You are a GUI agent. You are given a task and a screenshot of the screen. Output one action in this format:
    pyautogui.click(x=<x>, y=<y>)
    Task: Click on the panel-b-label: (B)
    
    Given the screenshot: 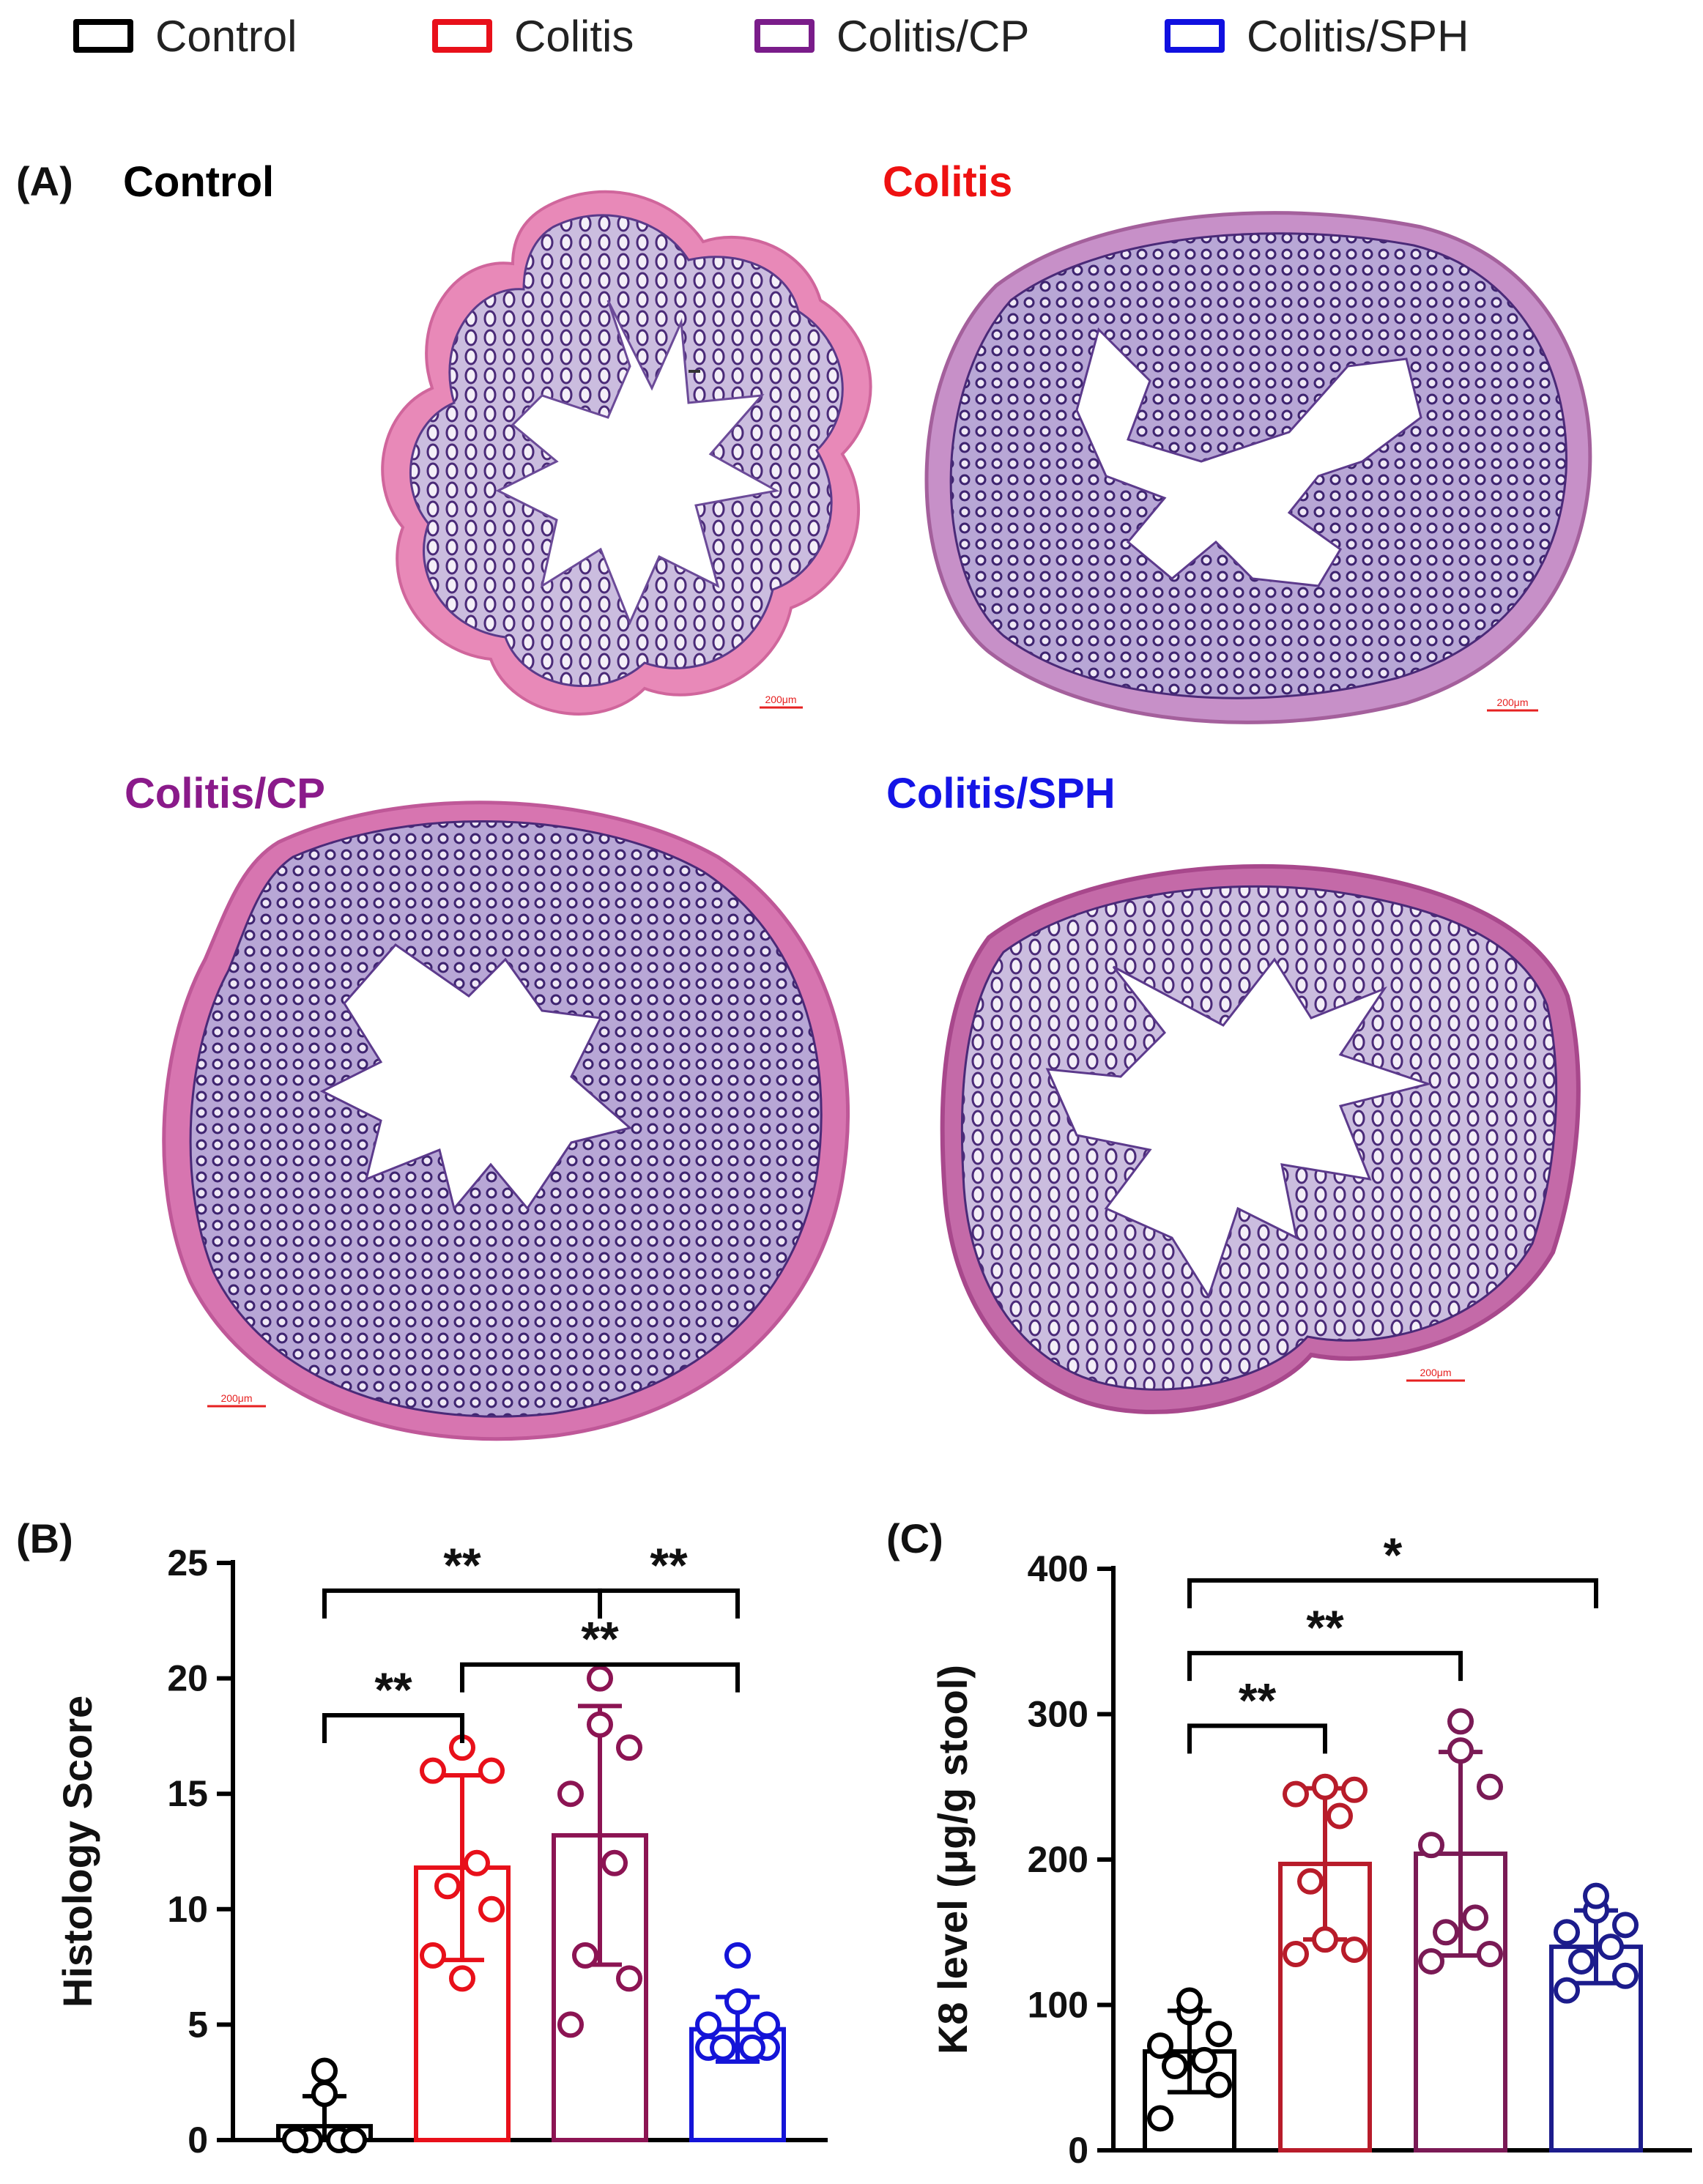 What is the action you would take?
    pyautogui.click(x=44, y=1538)
    